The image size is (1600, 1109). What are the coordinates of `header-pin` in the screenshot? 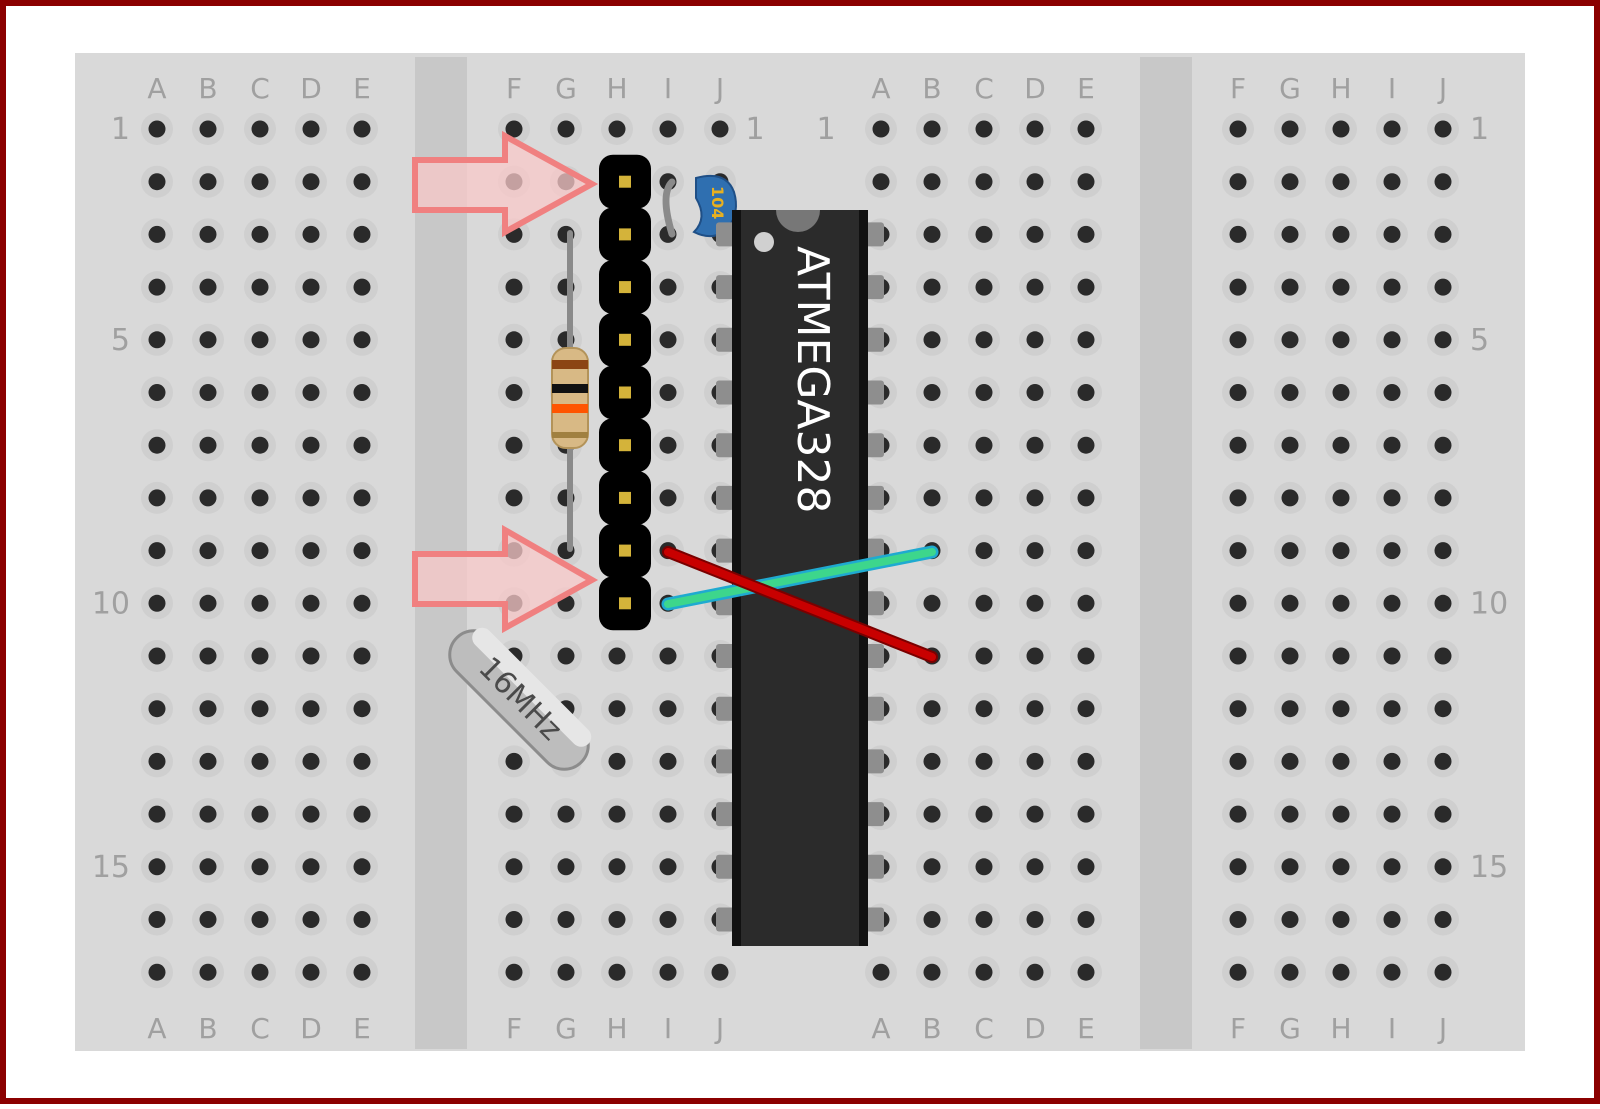 It's located at (625, 339).